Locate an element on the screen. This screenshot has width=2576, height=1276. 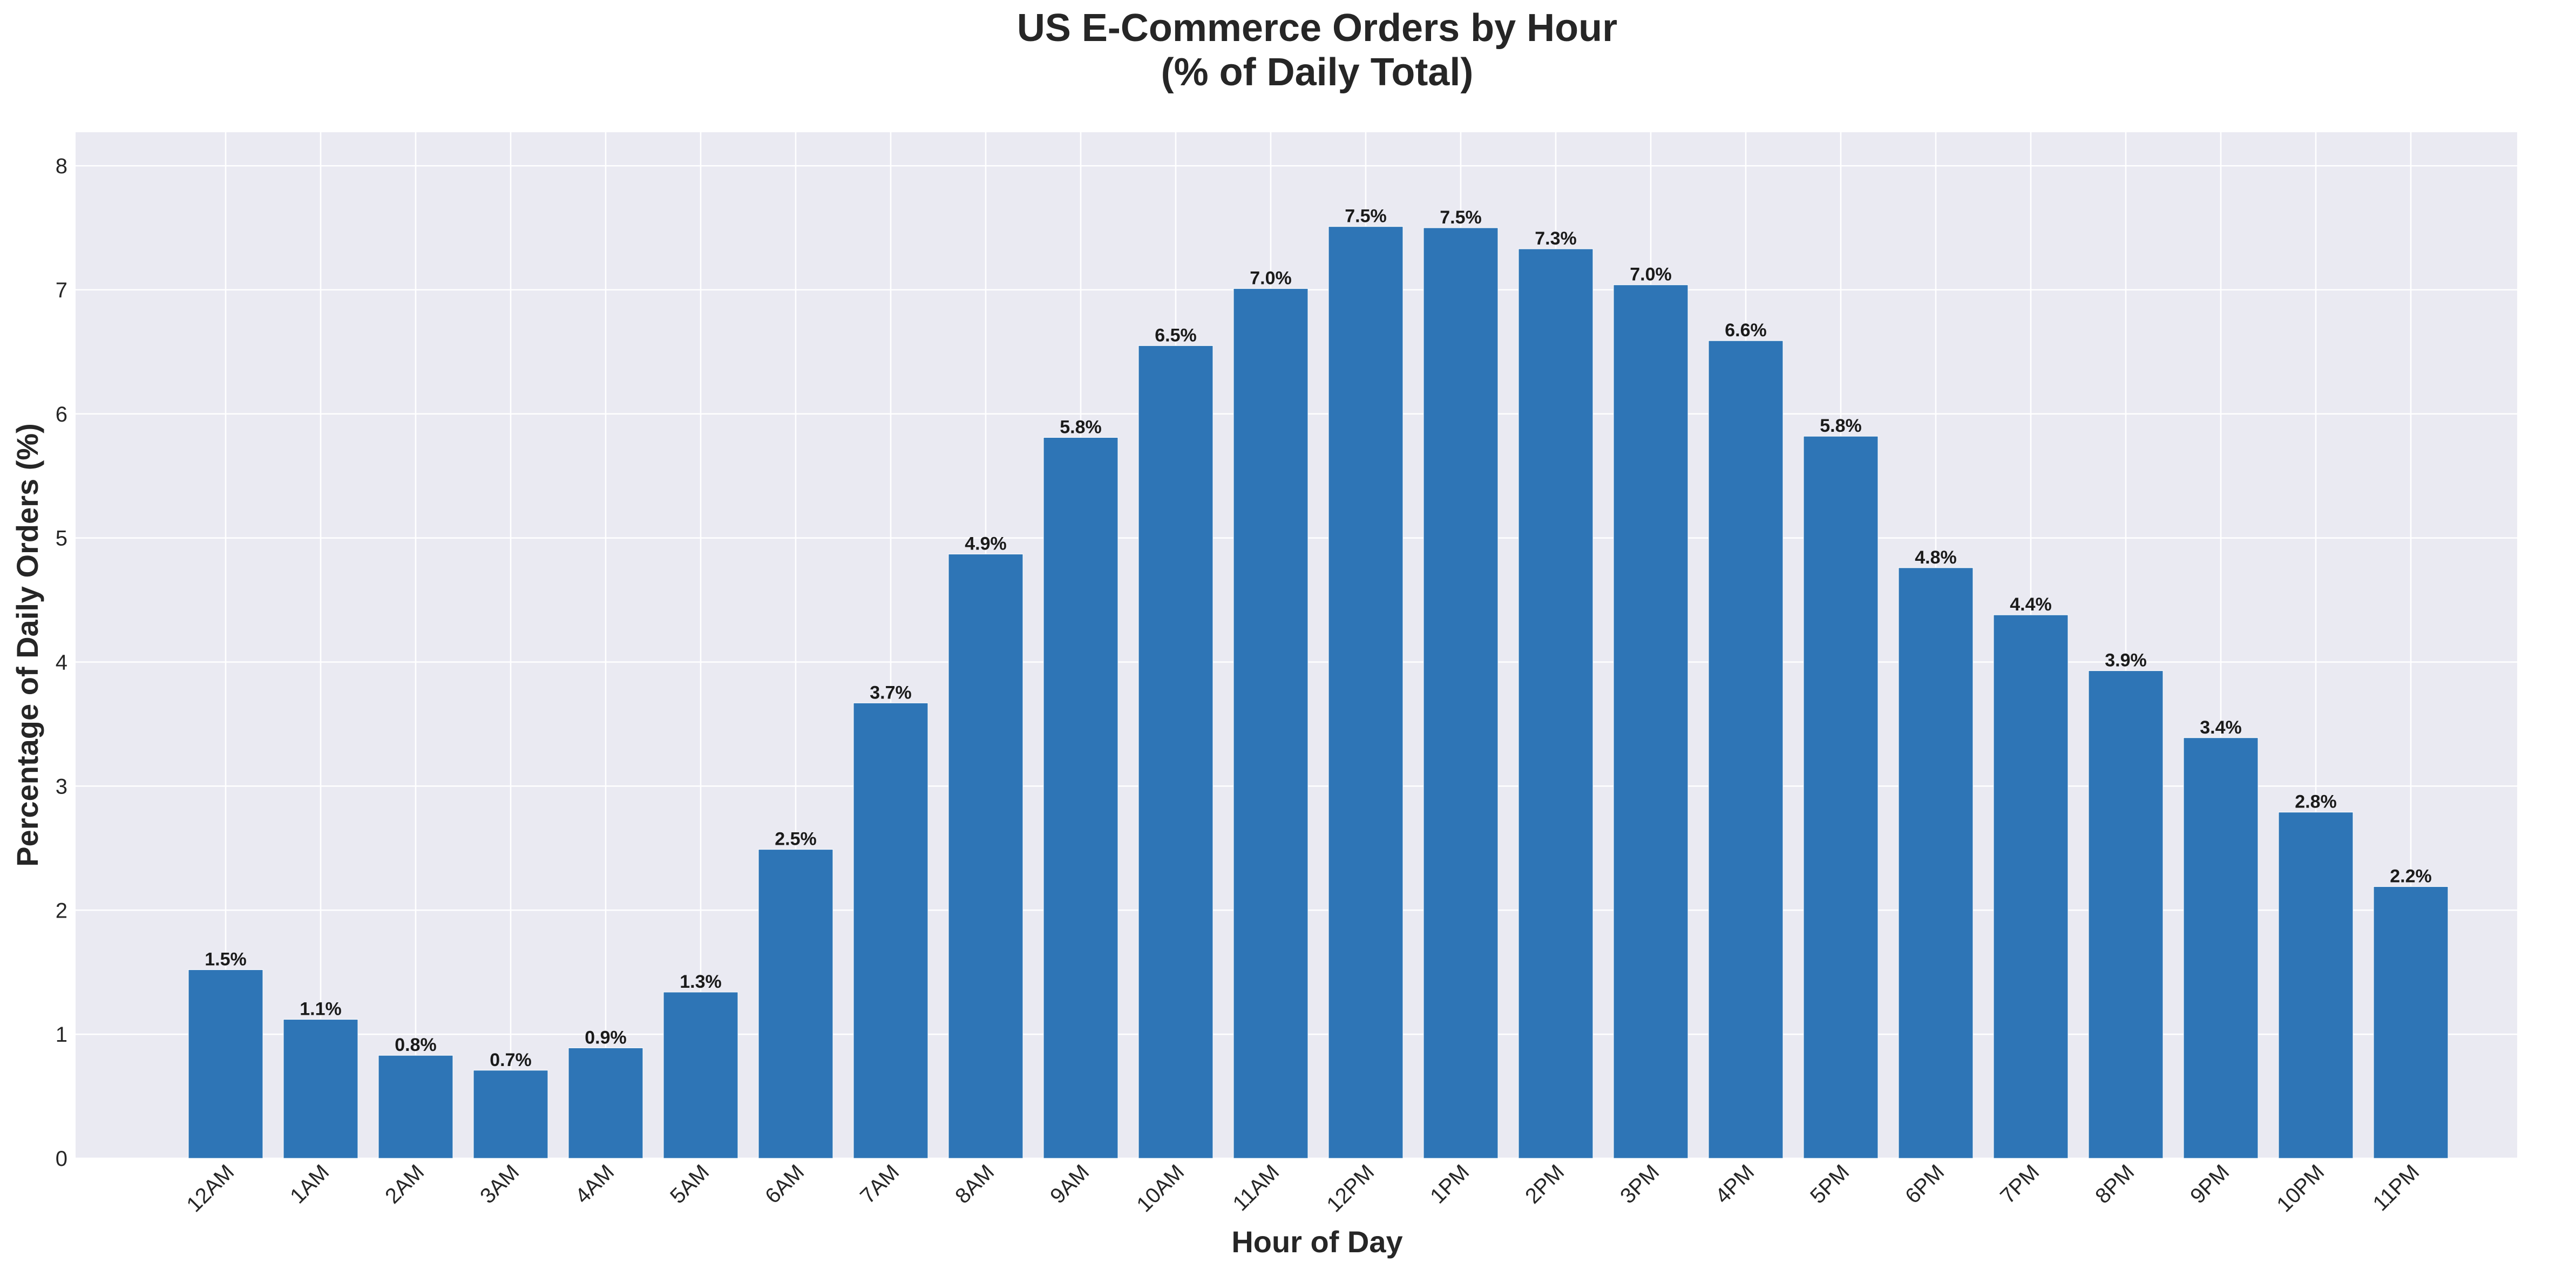
bar-7am is located at coordinates (890, 931).